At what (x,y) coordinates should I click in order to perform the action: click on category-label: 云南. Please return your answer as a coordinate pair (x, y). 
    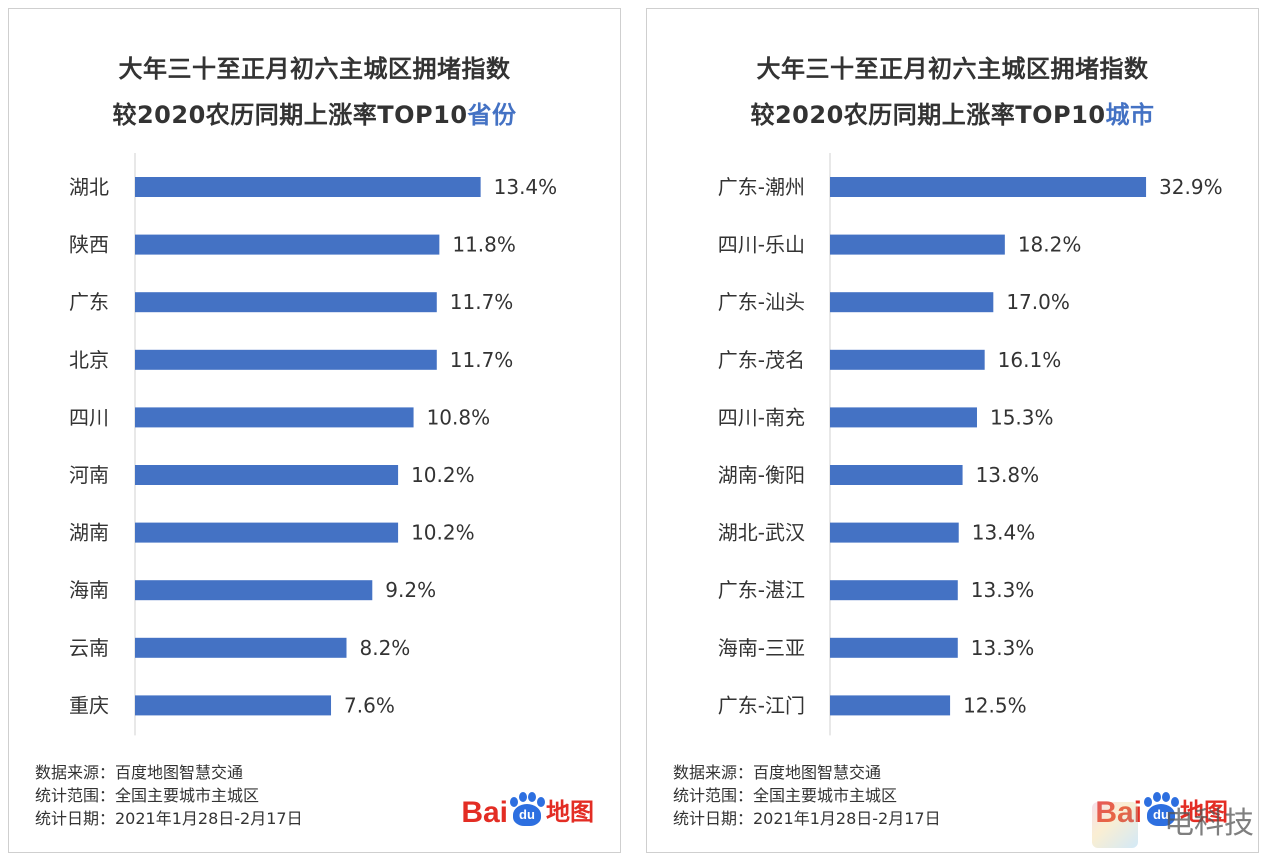
    Looking at the image, I should click on (89, 648).